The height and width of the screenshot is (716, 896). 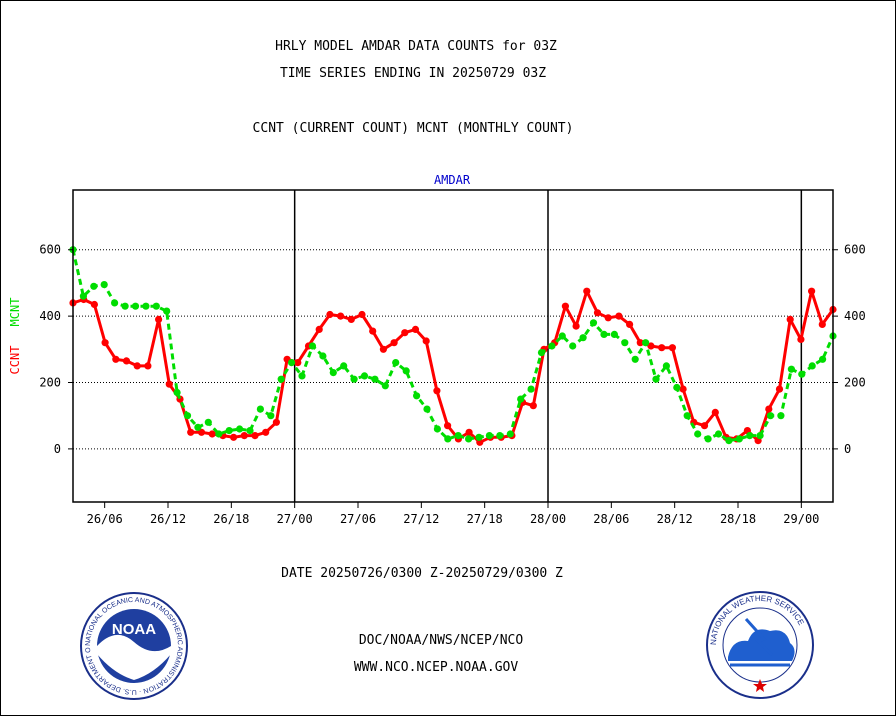 What do you see at coordinates (416, 46) in the screenshot?
I see `header-line-1: HRLY MODEL AMDAR DATA COUNTS for 03Z` at bounding box center [416, 46].